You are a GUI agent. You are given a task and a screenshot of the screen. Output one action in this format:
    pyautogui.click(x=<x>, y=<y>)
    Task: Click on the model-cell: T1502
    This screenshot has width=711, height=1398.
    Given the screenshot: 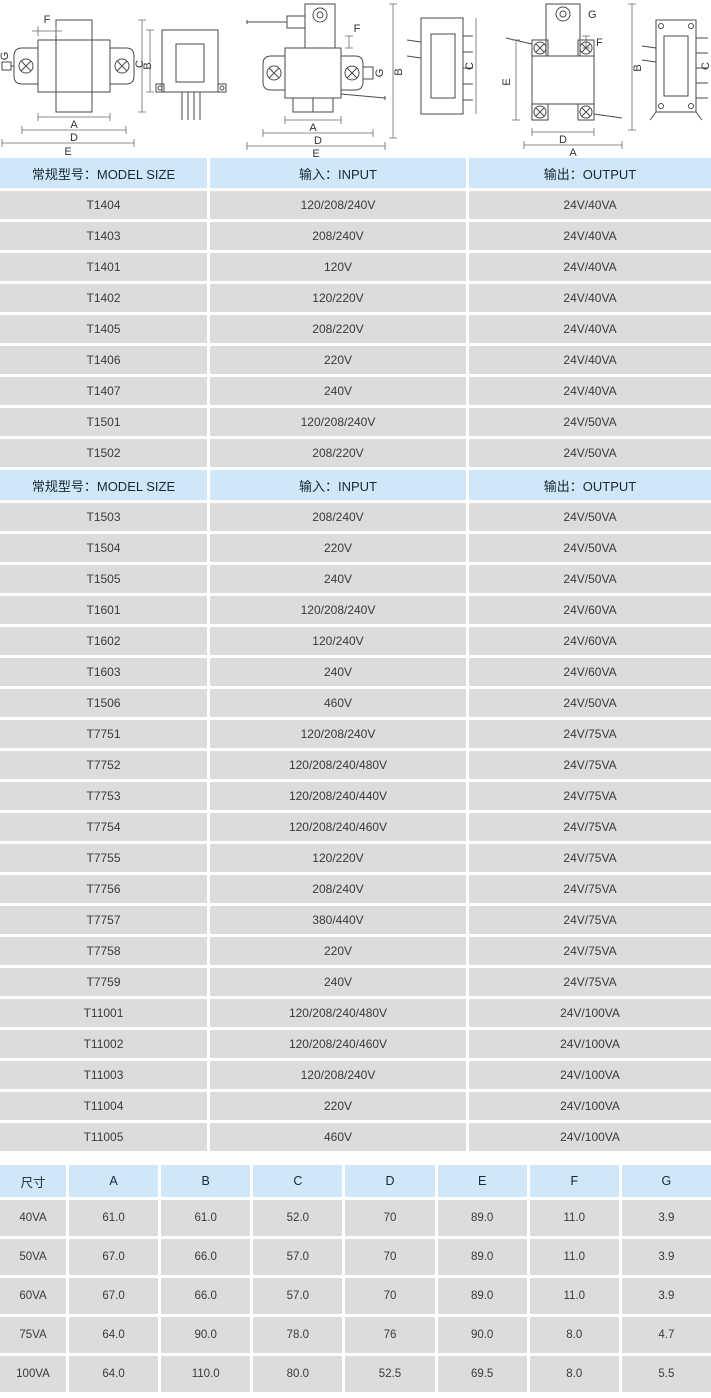 What is the action you would take?
    pyautogui.click(x=103, y=453)
    